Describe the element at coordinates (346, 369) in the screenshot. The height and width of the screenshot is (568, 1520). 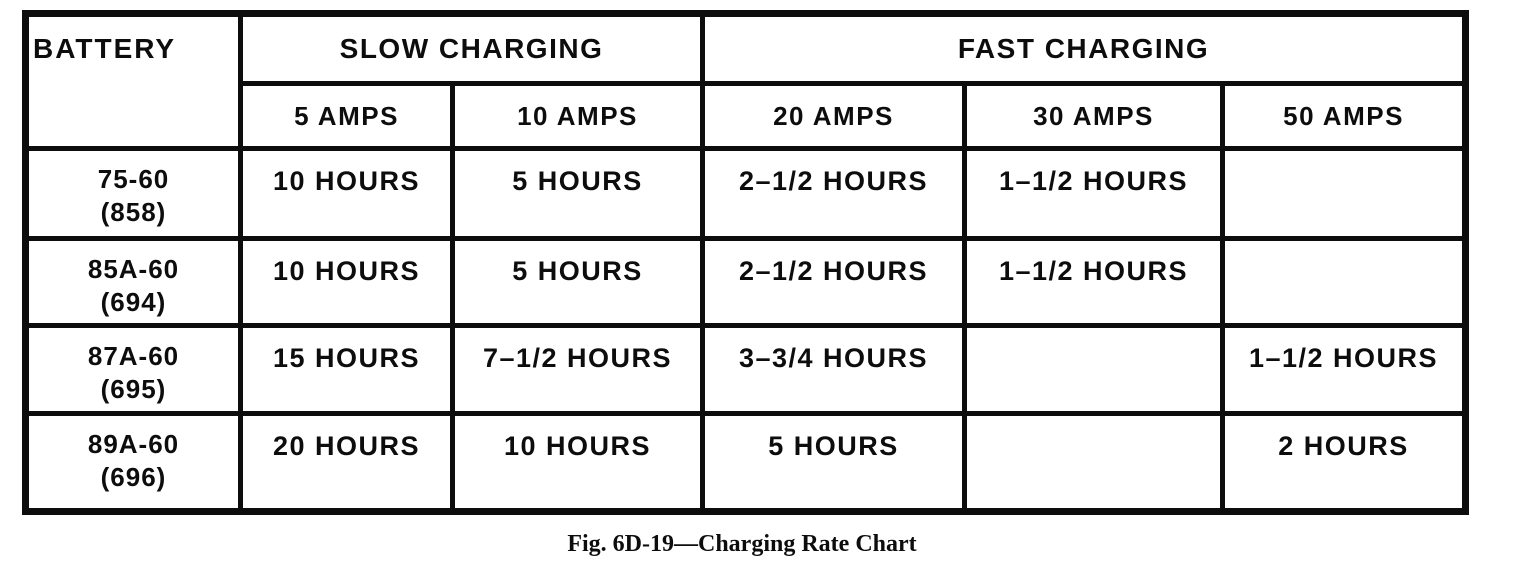
I see `value-cell: 15 HOURS` at that location.